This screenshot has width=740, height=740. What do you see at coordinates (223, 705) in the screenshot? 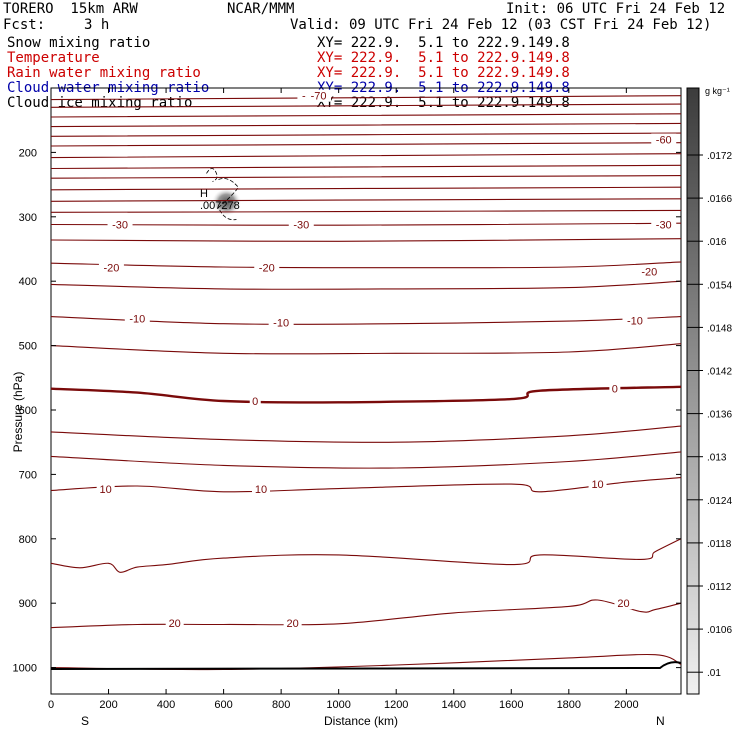
I see `x-tick-label: 600` at bounding box center [223, 705].